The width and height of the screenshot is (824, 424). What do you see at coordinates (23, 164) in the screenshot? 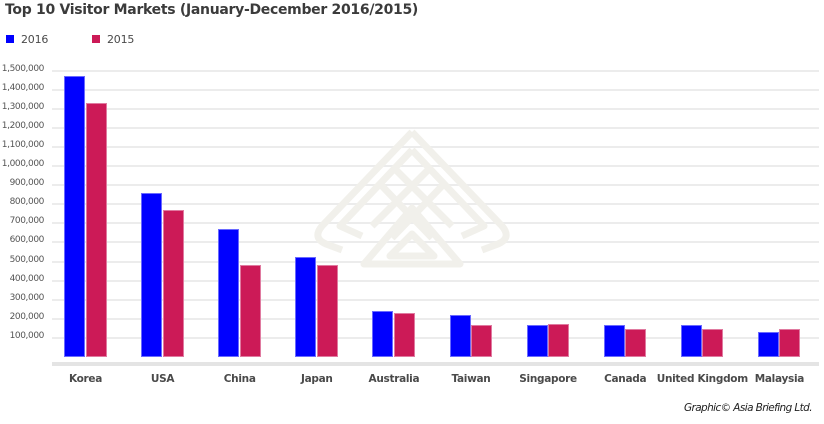
I see `y-tick-label: 1,000,000` at bounding box center [23, 164].